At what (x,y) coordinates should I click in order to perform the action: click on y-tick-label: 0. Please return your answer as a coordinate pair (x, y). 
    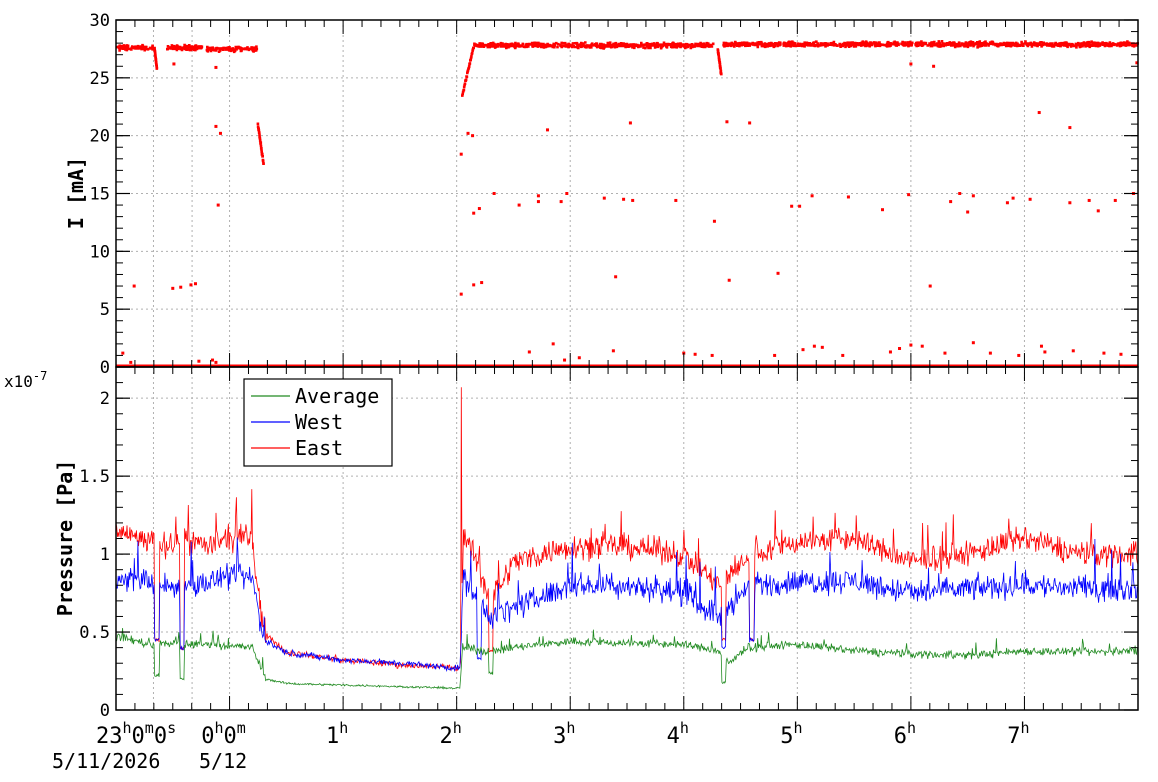
    Looking at the image, I should click on (105, 711).